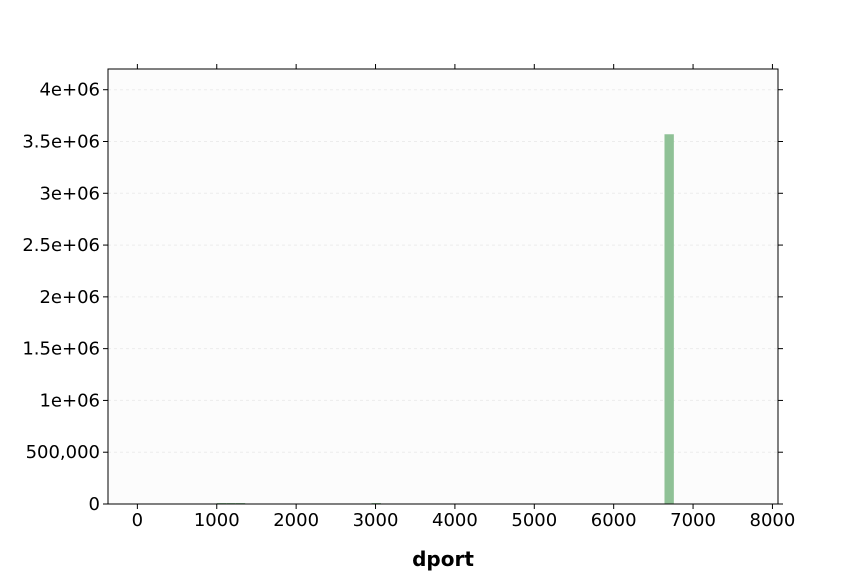  What do you see at coordinates (137, 520) in the screenshot?
I see `x-tick-label: 0` at bounding box center [137, 520].